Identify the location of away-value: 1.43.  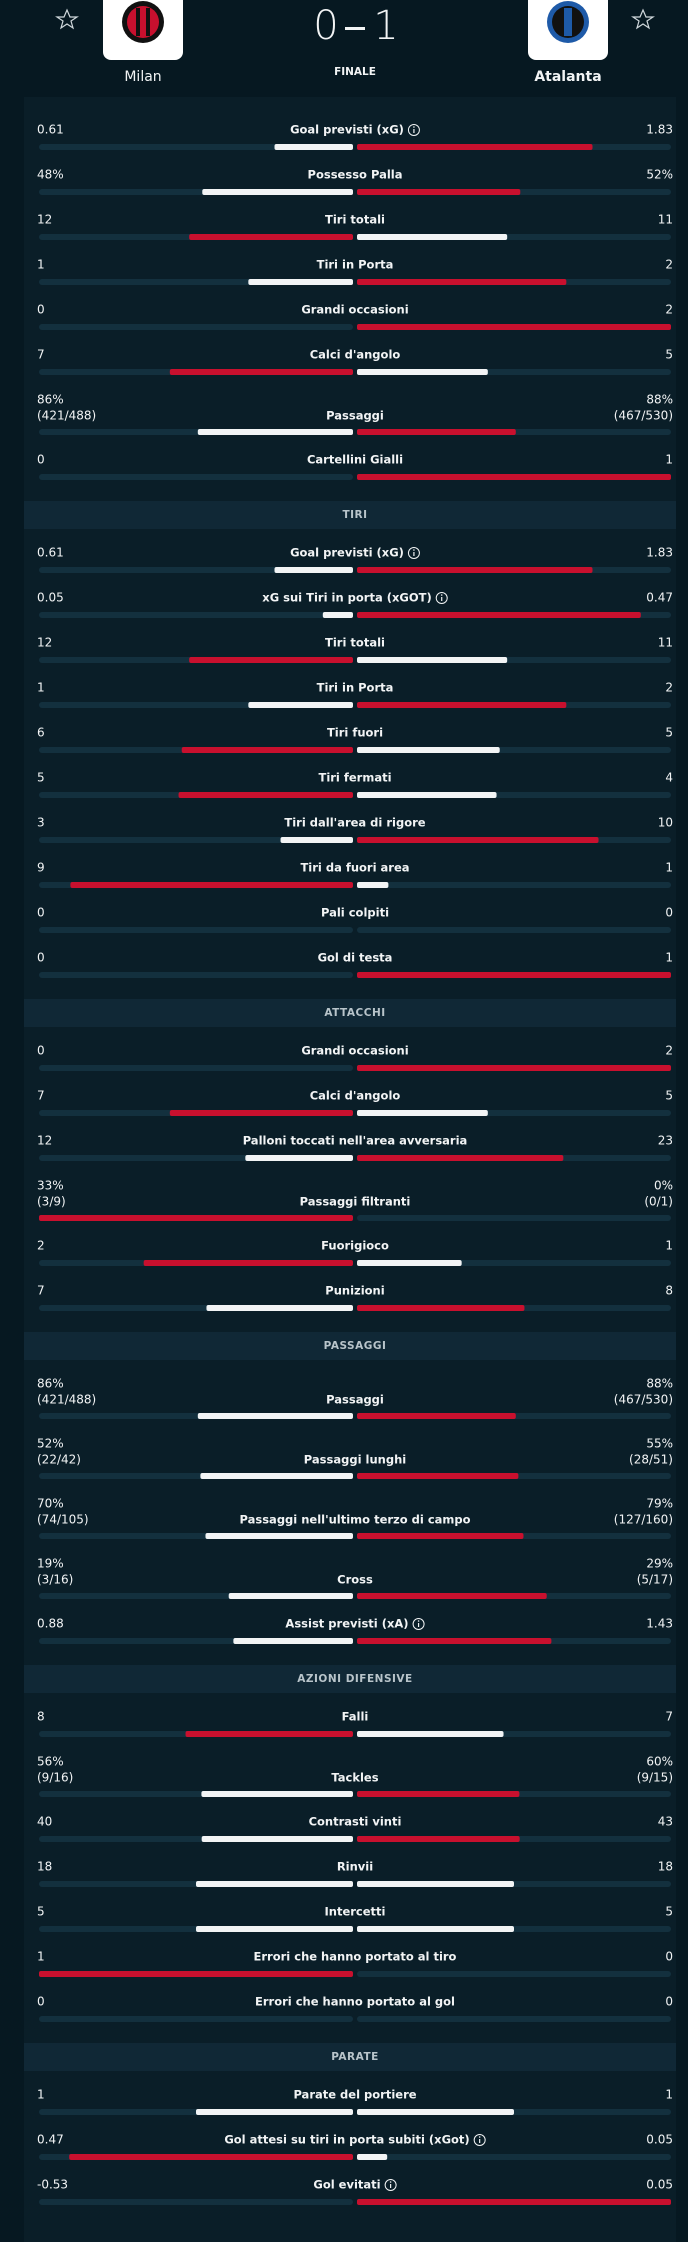
(659, 1624).